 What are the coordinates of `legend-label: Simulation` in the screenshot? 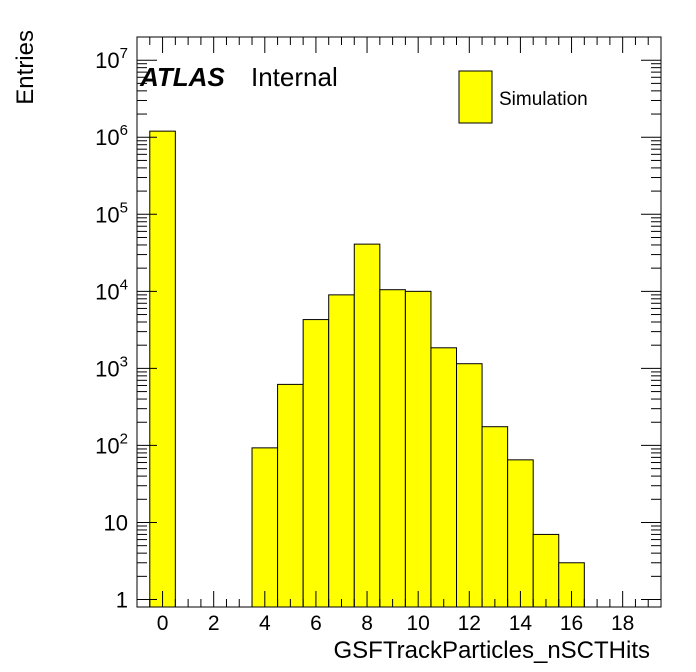 It's located at (543, 99).